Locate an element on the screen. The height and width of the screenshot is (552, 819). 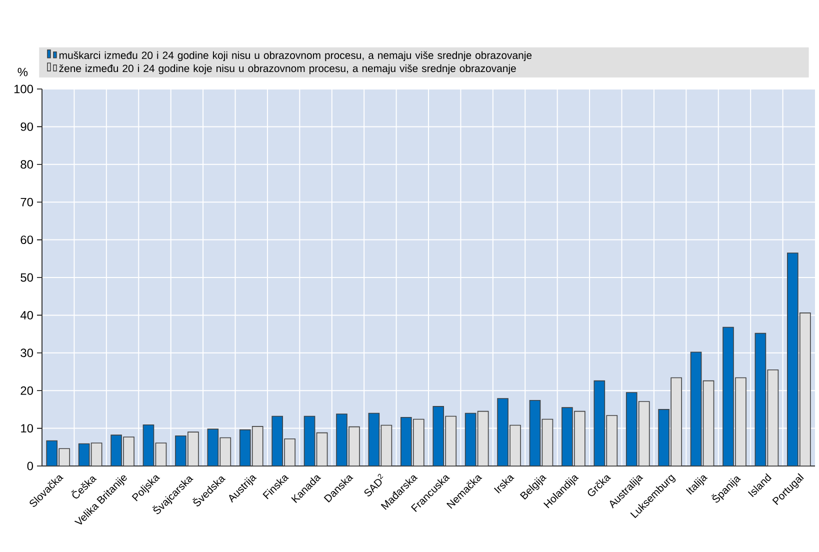
legend-label: muškarci između 20 i 24 godine koji nisu u obrazovnom procesu, a nemaju više srednje obrazovanje is located at coordinates (296, 56).